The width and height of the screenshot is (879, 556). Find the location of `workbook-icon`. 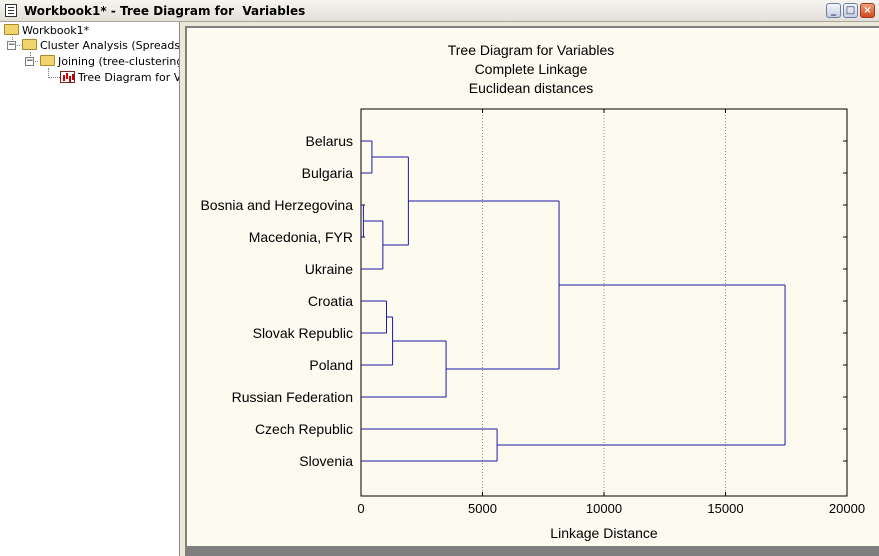

workbook-icon is located at coordinates (11, 10).